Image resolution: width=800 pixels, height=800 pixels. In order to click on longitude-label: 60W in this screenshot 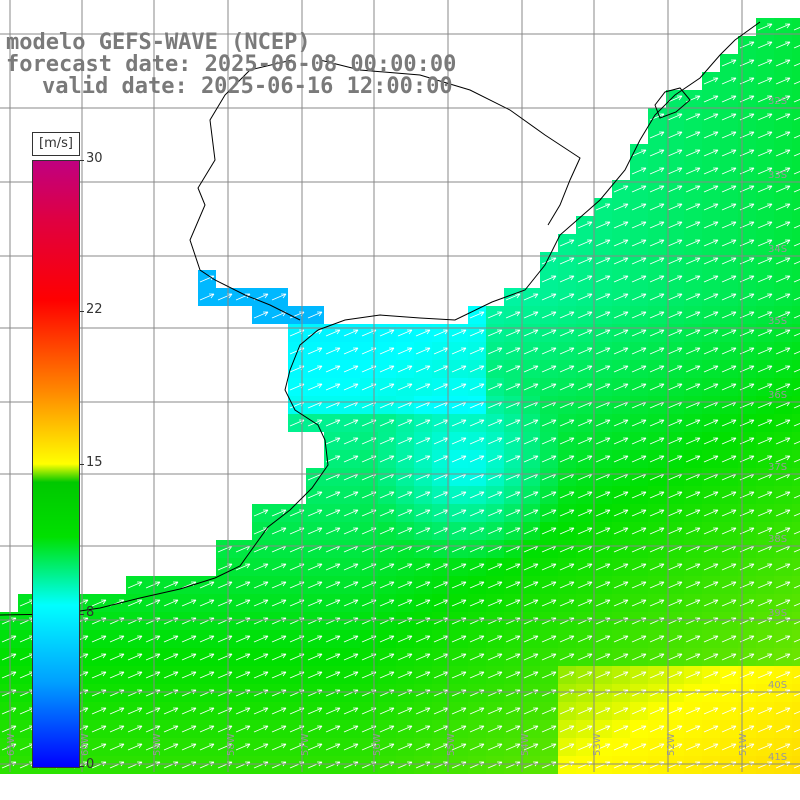, I will do `click(85, 744)`.